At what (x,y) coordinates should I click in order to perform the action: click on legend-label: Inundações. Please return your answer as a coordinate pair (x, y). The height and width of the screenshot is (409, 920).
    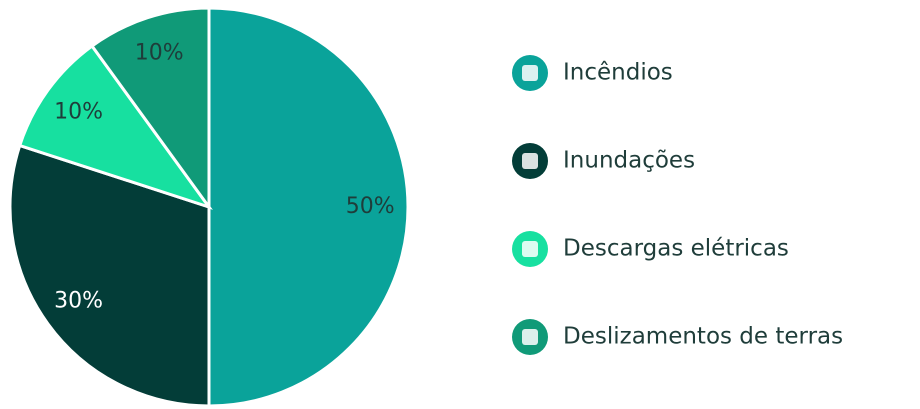
    Looking at the image, I should click on (629, 161).